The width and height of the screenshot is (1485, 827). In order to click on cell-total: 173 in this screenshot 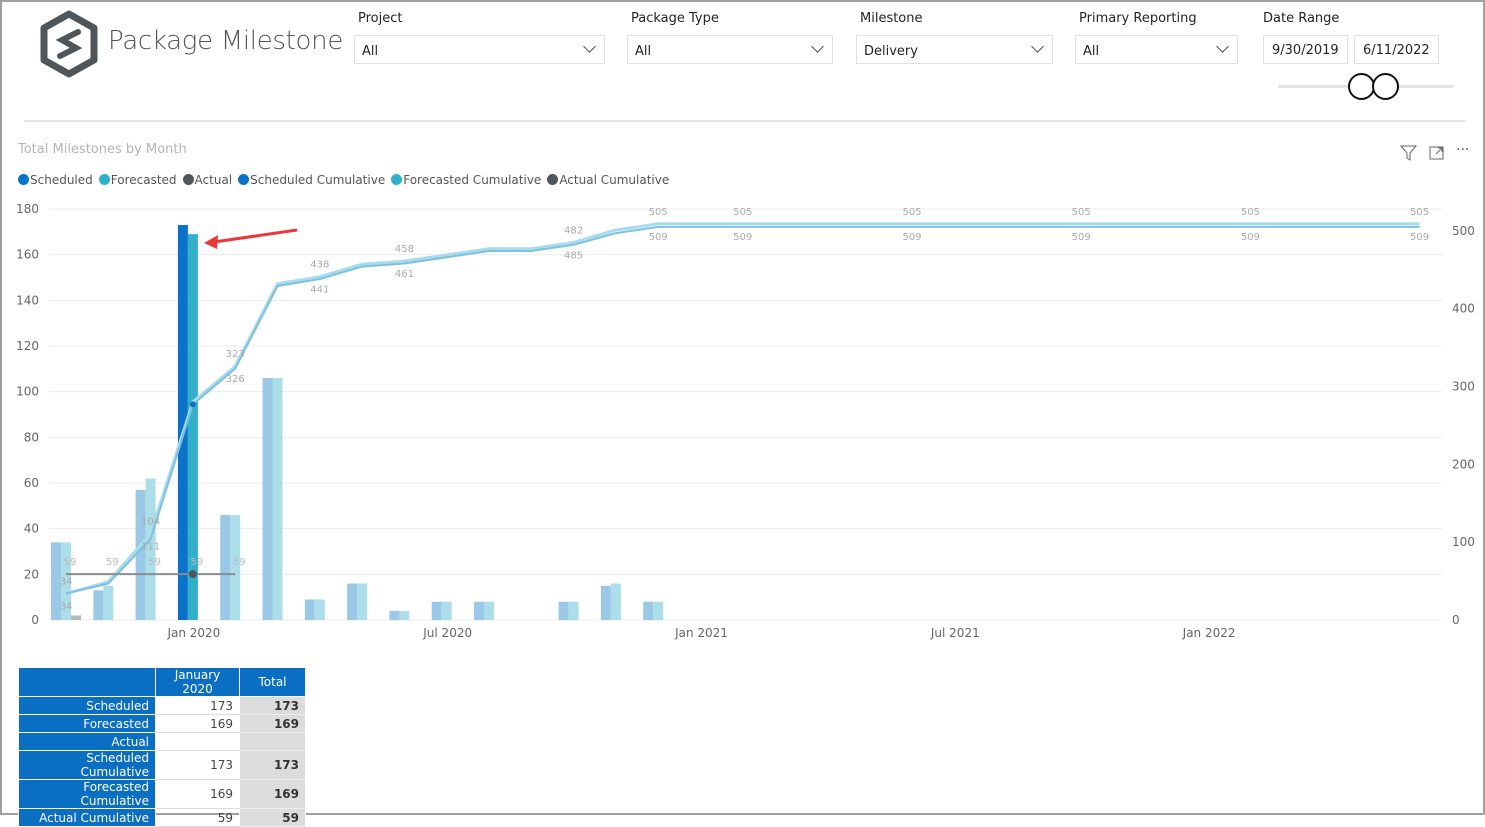, I will do `click(272, 765)`.